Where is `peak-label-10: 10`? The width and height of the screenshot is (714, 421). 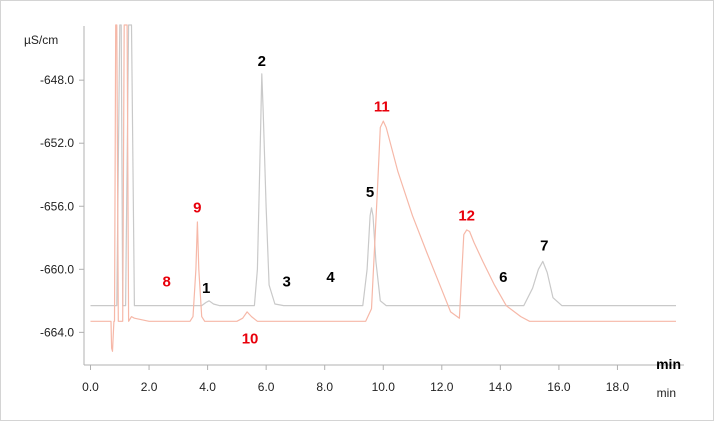 peak-label-10: 10 is located at coordinates (250, 338).